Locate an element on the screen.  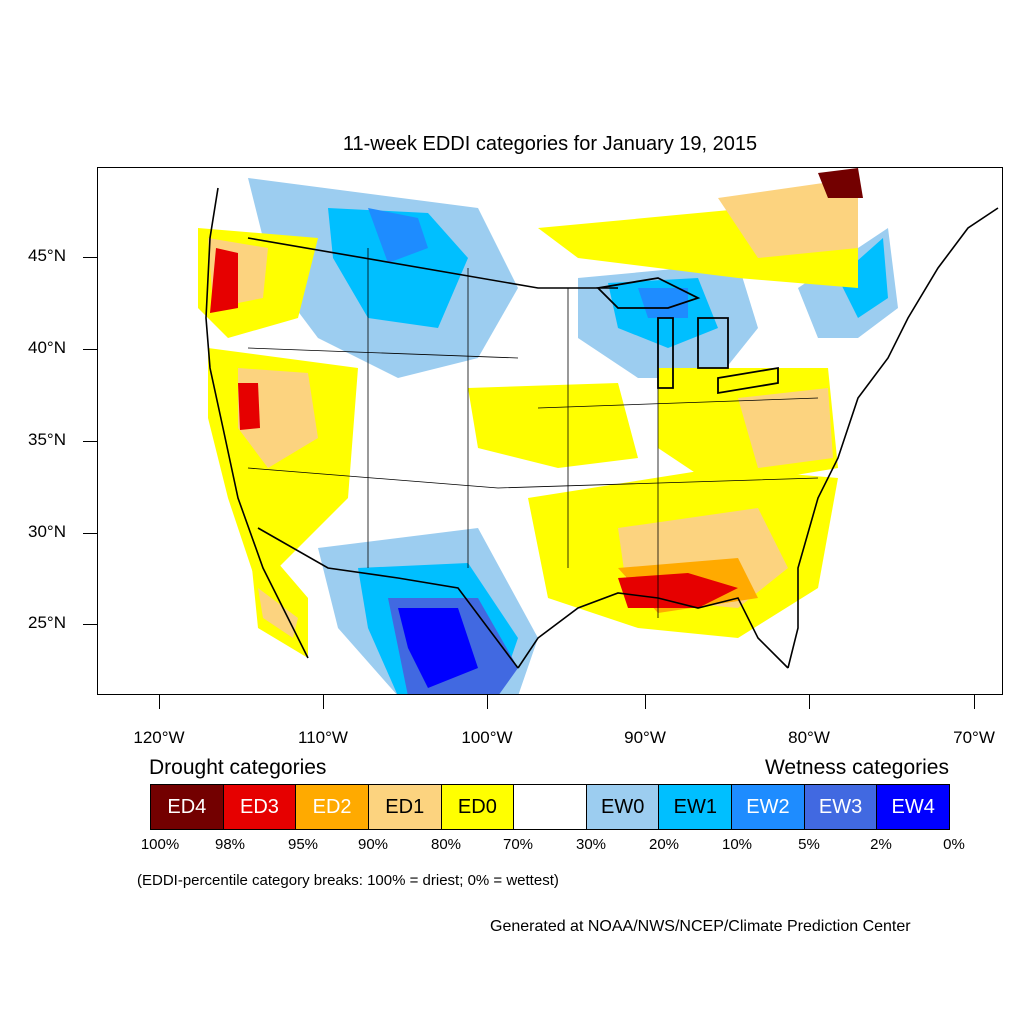
legend-label: EW1 is located at coordinates (695, 806).